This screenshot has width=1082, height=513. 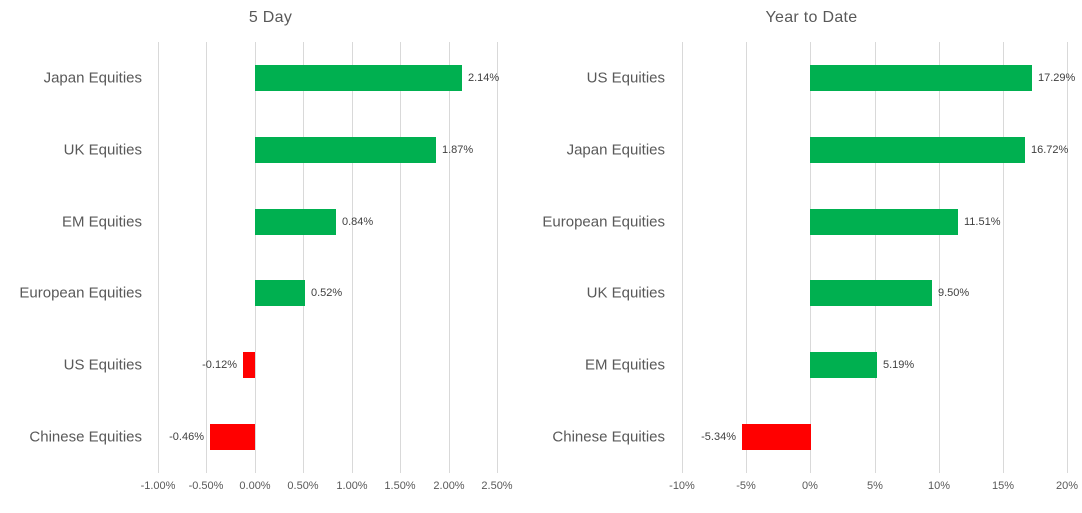 What do you see at coordinates (449, 486) in the screenshot?
I see `axis-tick-label: 2.00%` at bounding box center [449, 486].